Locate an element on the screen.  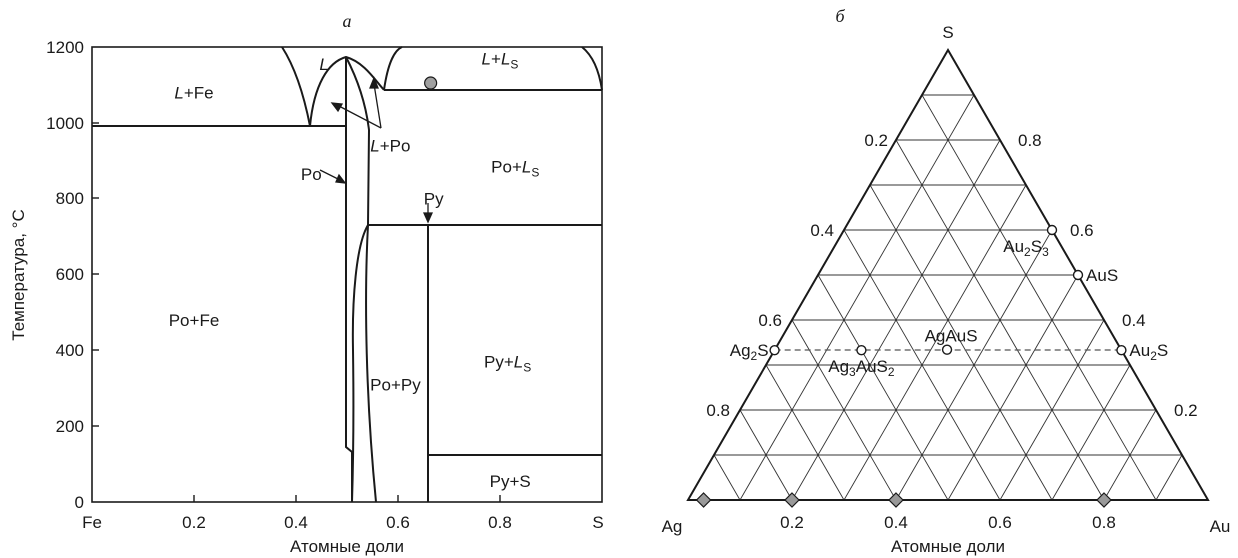
y-tick-label: 1000 is located at coordinates (65, 123).